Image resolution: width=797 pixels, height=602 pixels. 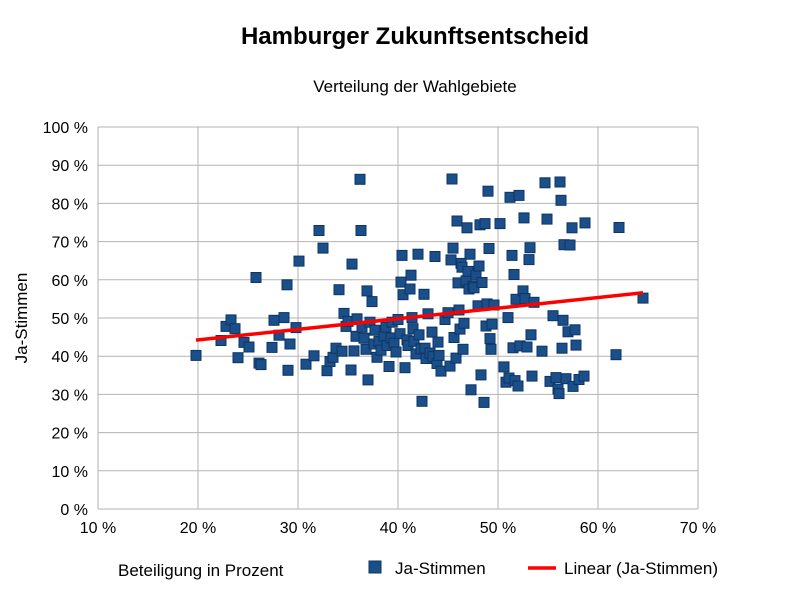 What do you see at coordinates (440, 568) in the screenshot?
I see `legend-label-points: Ja-Stimmen` at bounding box center [440, 568].